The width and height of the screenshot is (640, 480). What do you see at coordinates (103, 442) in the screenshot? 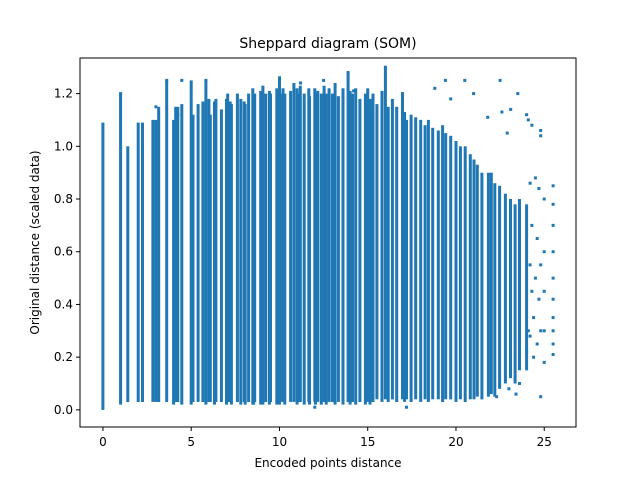
I see `x-tick-label-0: 0` at bounding box center [103, 442].